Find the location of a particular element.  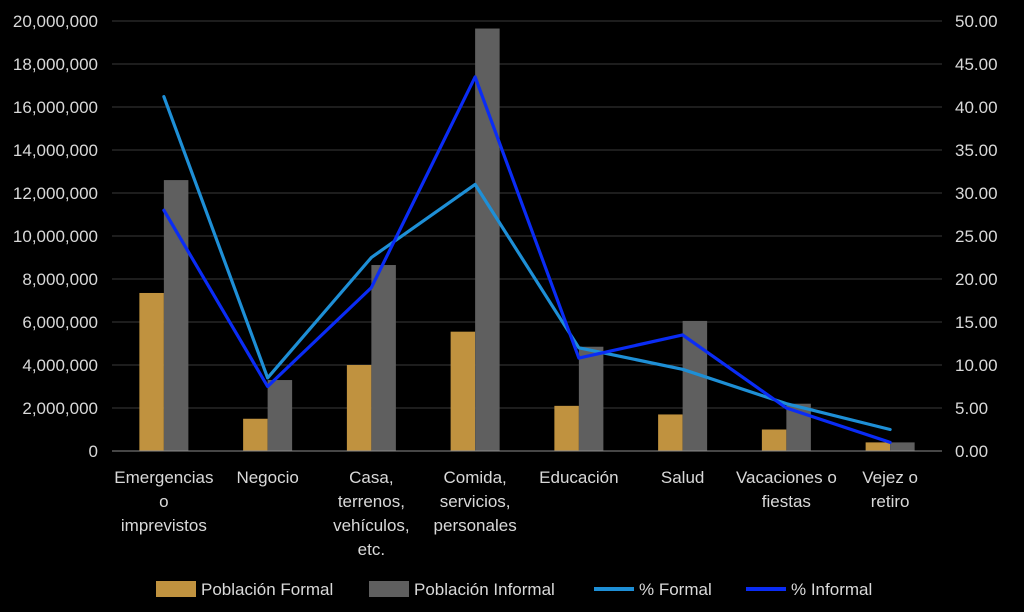

x-category-label-line: Vacaciones o is located at coordinates (786, 477).